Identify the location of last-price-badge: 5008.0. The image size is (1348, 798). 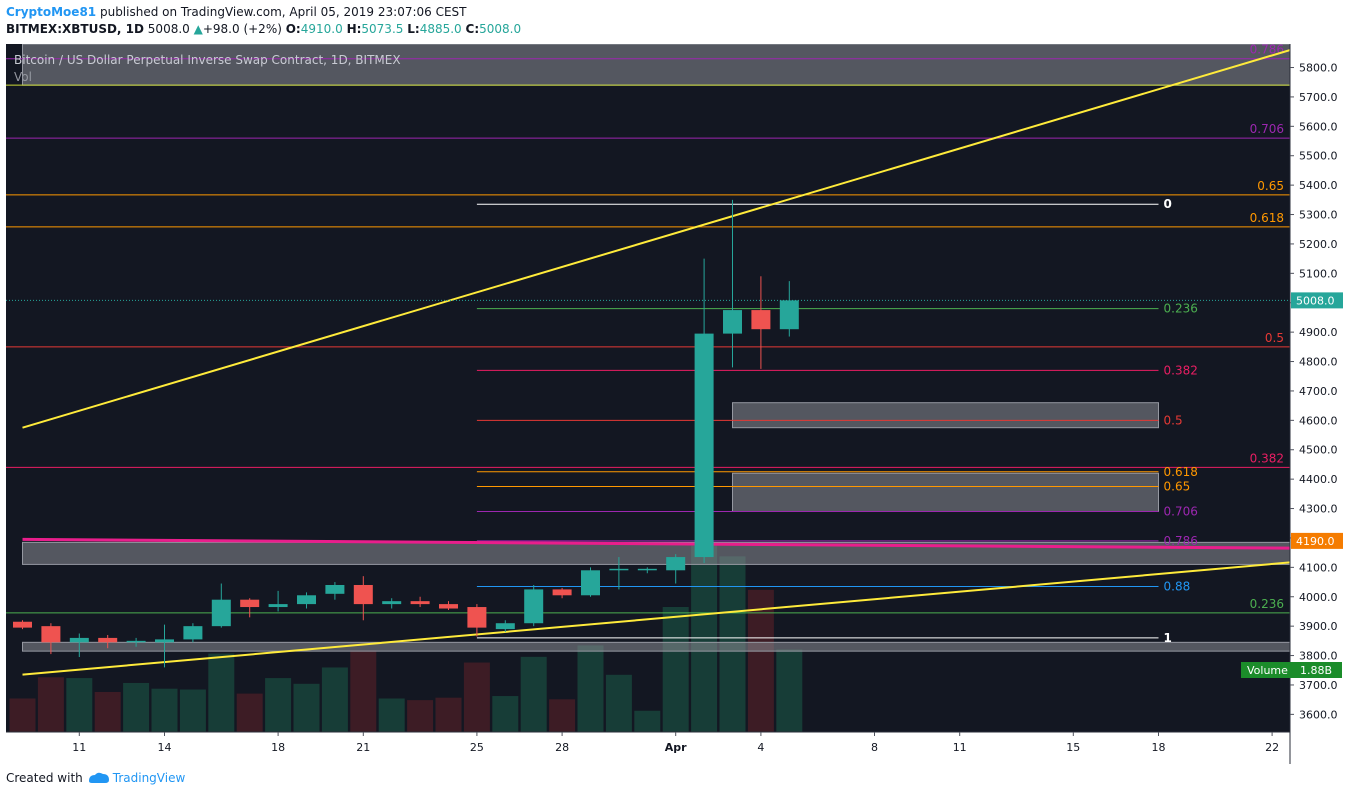
(1315, 300).